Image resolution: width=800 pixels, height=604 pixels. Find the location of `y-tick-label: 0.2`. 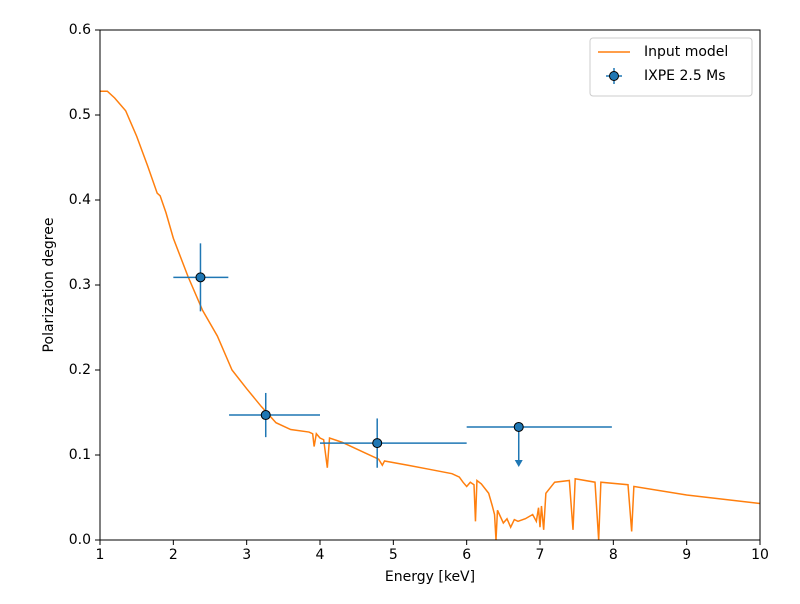

y-tick-label: 0.2 is located at coordinates (80, 370).